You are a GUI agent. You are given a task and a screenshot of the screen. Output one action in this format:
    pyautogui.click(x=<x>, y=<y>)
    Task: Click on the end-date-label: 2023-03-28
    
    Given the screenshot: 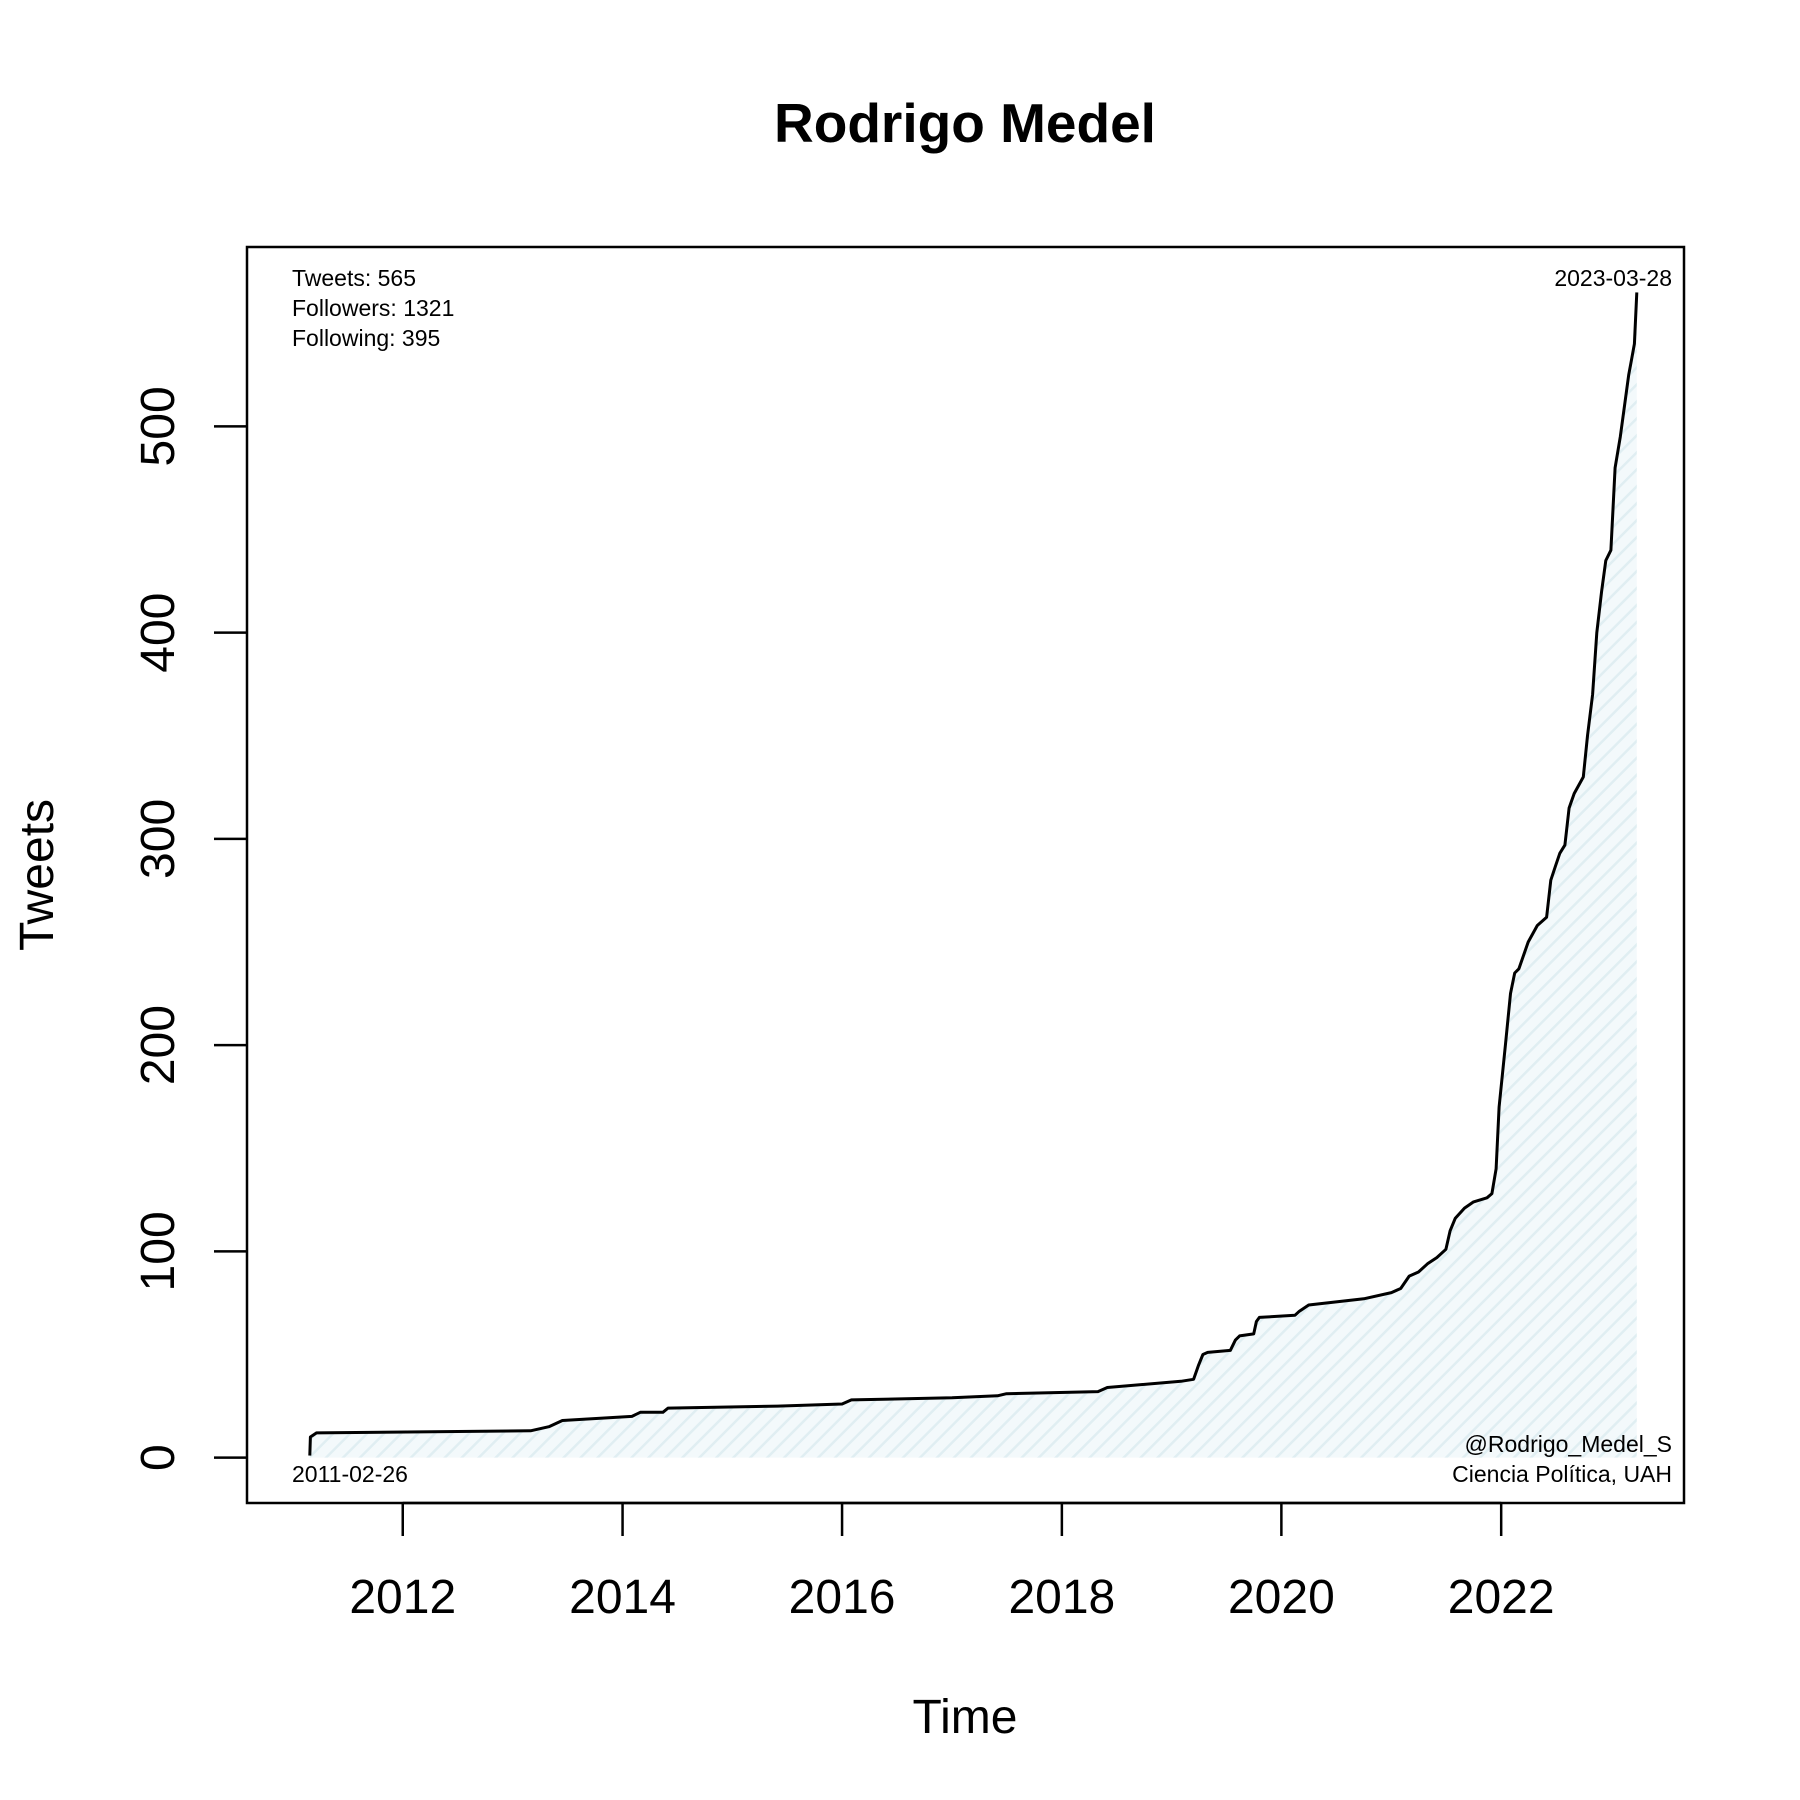 What is the action you would take?
    pyautogui.click(x=1613, y=278)
    